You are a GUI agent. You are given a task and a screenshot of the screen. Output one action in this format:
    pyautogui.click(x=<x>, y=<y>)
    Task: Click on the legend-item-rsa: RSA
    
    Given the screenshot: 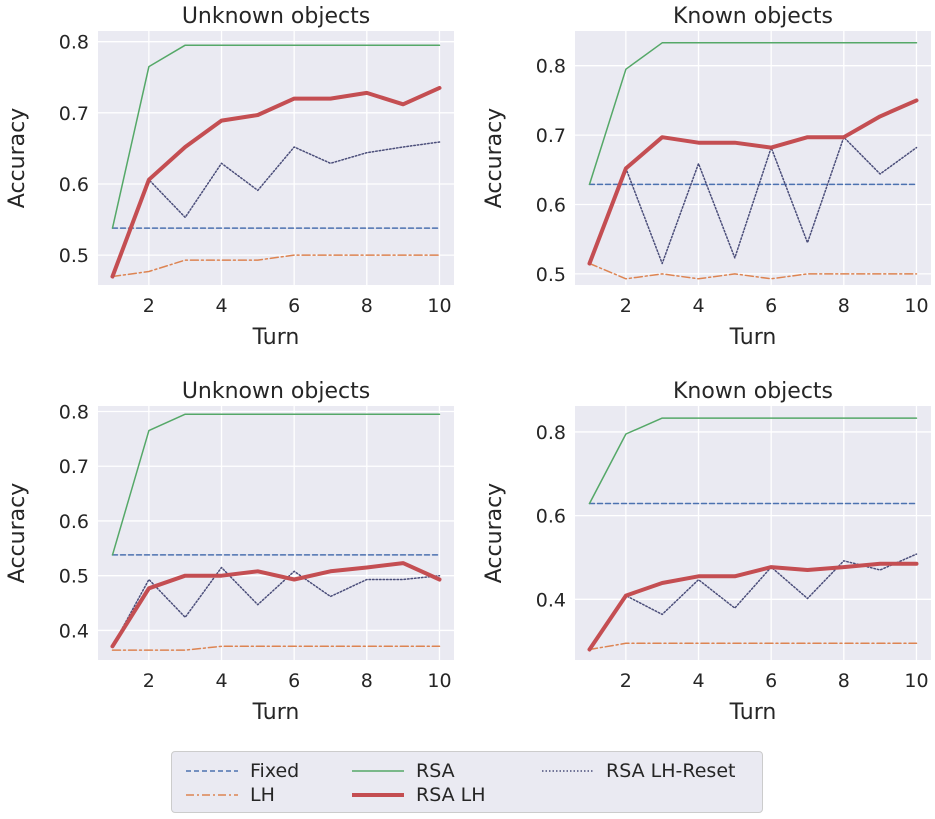 What is the action you would take?
    pyautogui.click(x=402, y=771)
    